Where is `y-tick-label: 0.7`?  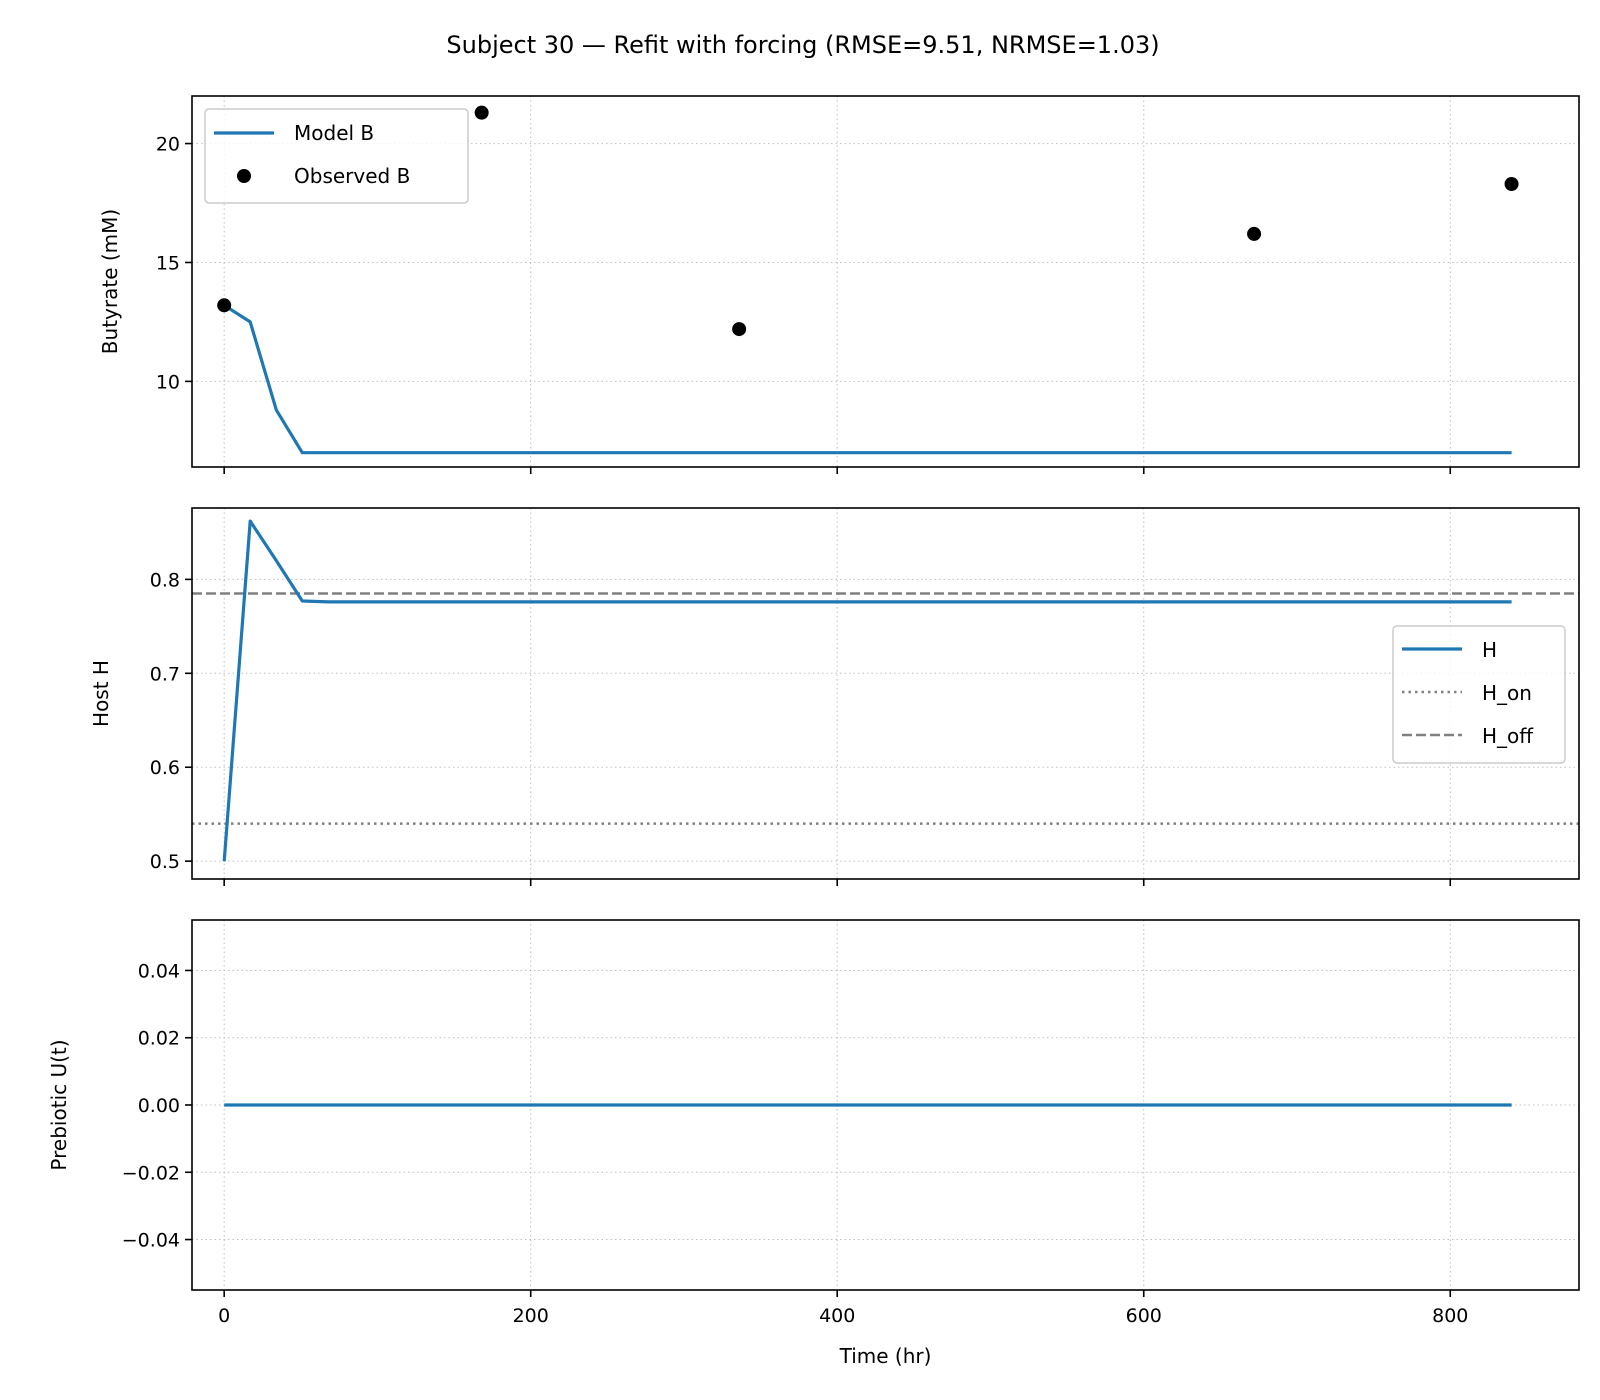
y-tick-label: 0.7 is located at coordinates (165, 674).